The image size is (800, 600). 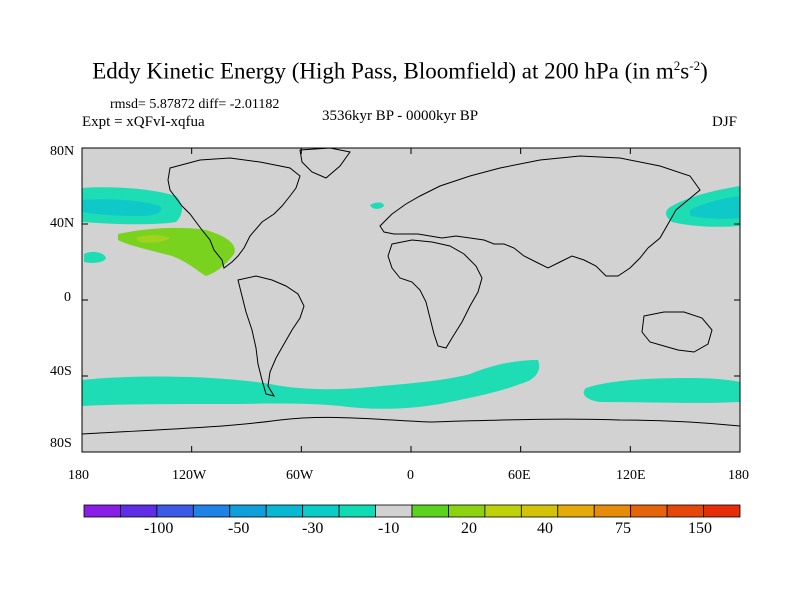 What do you see at coordinates (122, 207) in the screenshot?
I see `patch-north-pacific-core` at bounding box center [122, 207].